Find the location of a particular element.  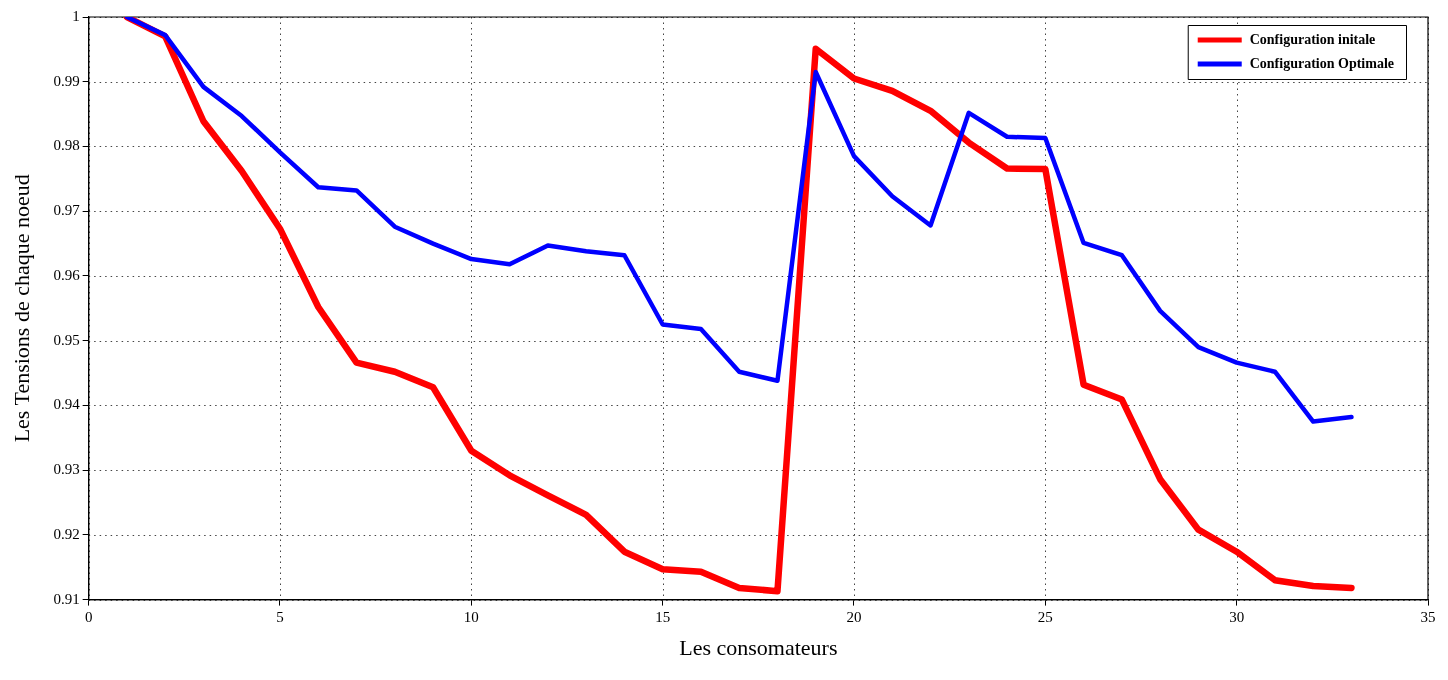

x-tick-label: 0 is located at coordinates (88, 616).